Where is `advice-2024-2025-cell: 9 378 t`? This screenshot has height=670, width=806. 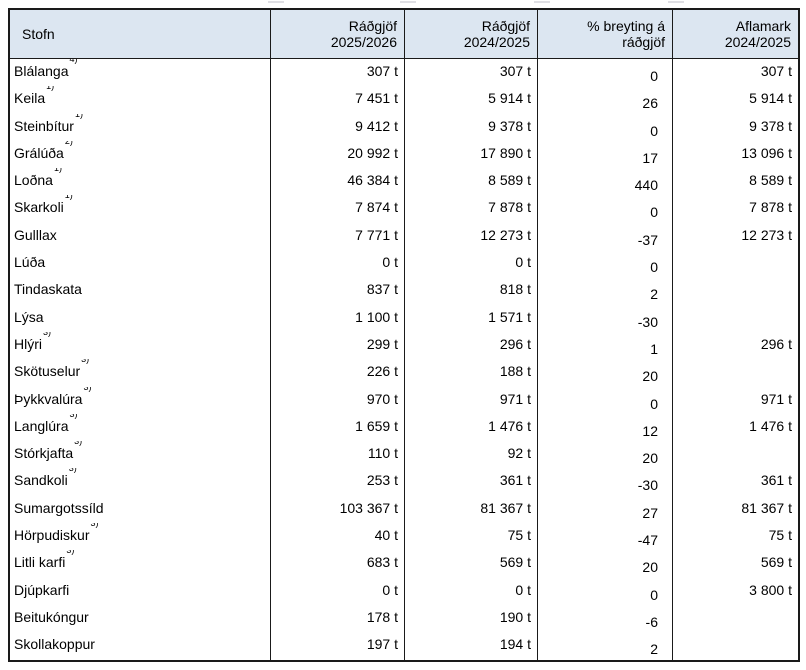 advice-2024-2025-cell: 9 378 t is located at coordinates (471, 127).